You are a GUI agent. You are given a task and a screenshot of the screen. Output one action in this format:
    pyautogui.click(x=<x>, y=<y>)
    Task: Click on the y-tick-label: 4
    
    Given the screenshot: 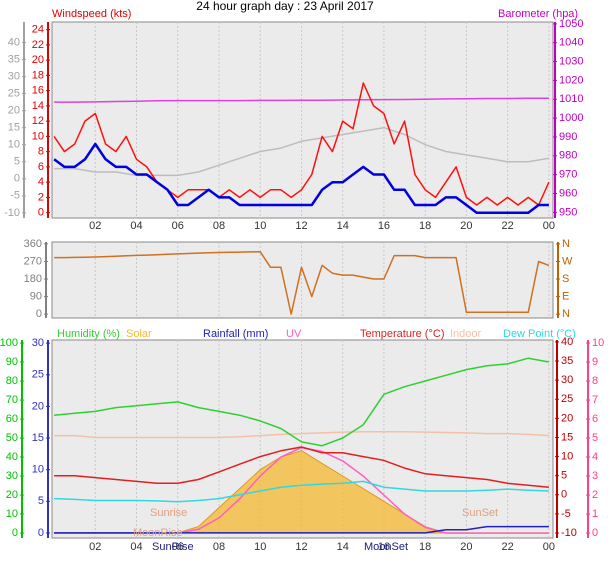 What is the action you would take?
    pyautogui.click(x=41, y=182)
    